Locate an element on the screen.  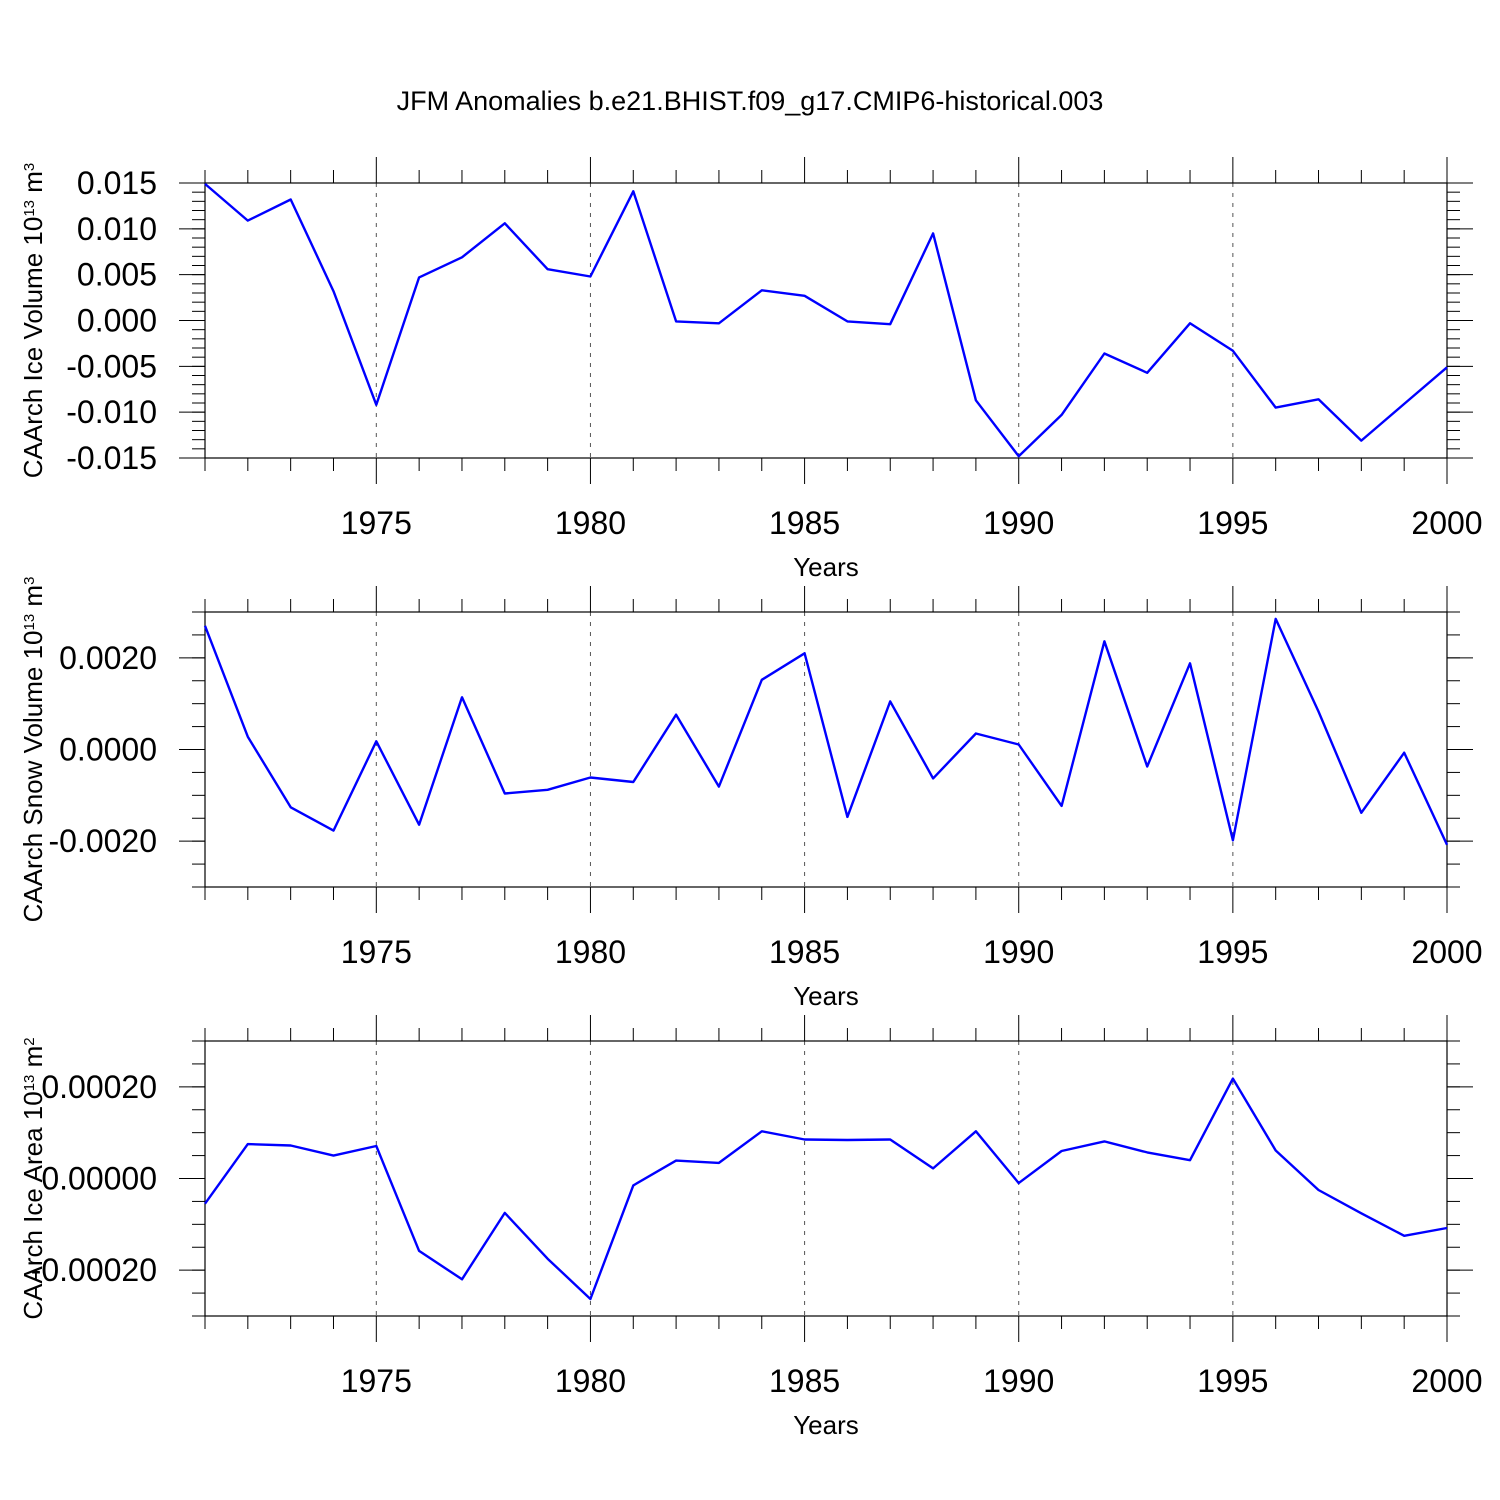
y-tick-label: 0.010 is located at coordinates (117, 229).